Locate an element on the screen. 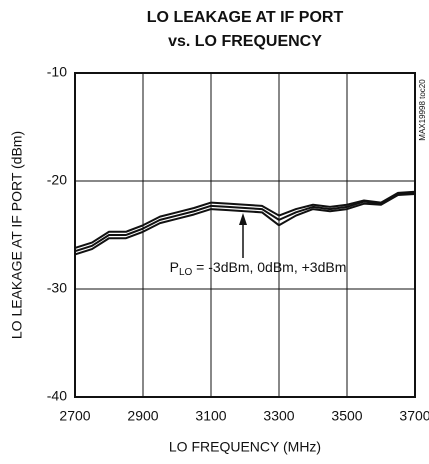 The width and height of the screenshot is (429, 464). x-tick-label: 3100 is located at coordinates (210, 416).